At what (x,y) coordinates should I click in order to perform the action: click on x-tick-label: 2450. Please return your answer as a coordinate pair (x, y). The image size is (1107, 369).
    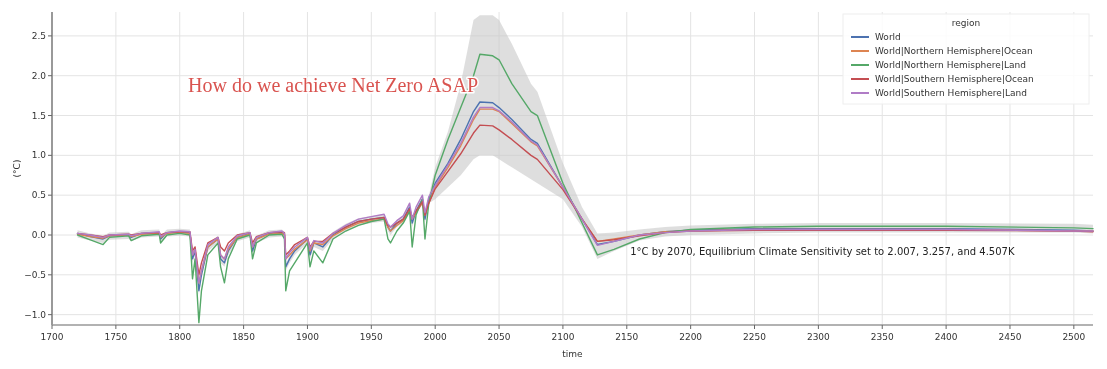
    Looking at the image, I should click on (1010, 337).